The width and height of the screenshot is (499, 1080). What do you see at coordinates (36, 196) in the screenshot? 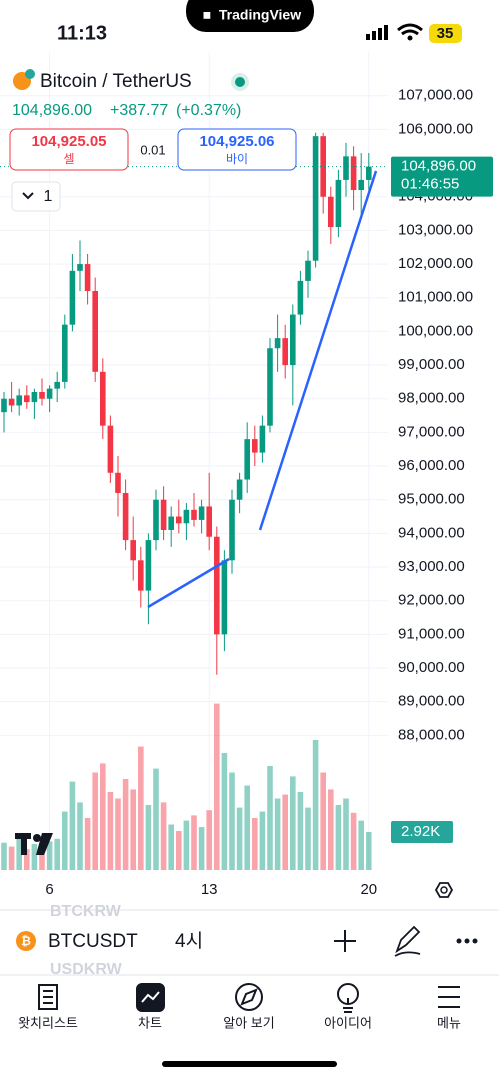
I see `interval-toggle` at bounding box center [36, 196].